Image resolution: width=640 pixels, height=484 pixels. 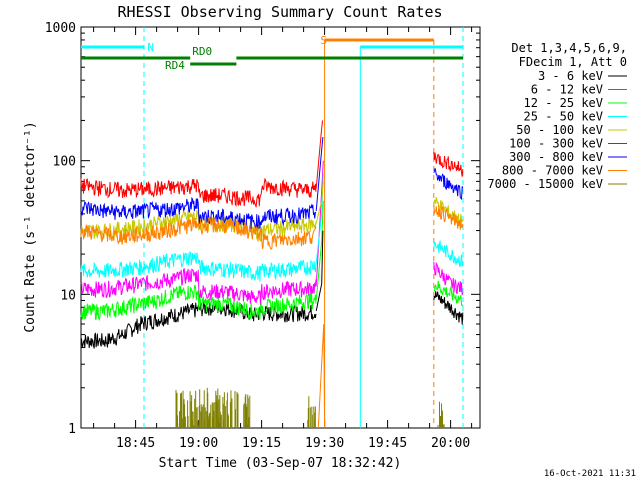 I want to click on legend-label-12-25-kev: 12 - 25 keV, so click(x=563, y=103).